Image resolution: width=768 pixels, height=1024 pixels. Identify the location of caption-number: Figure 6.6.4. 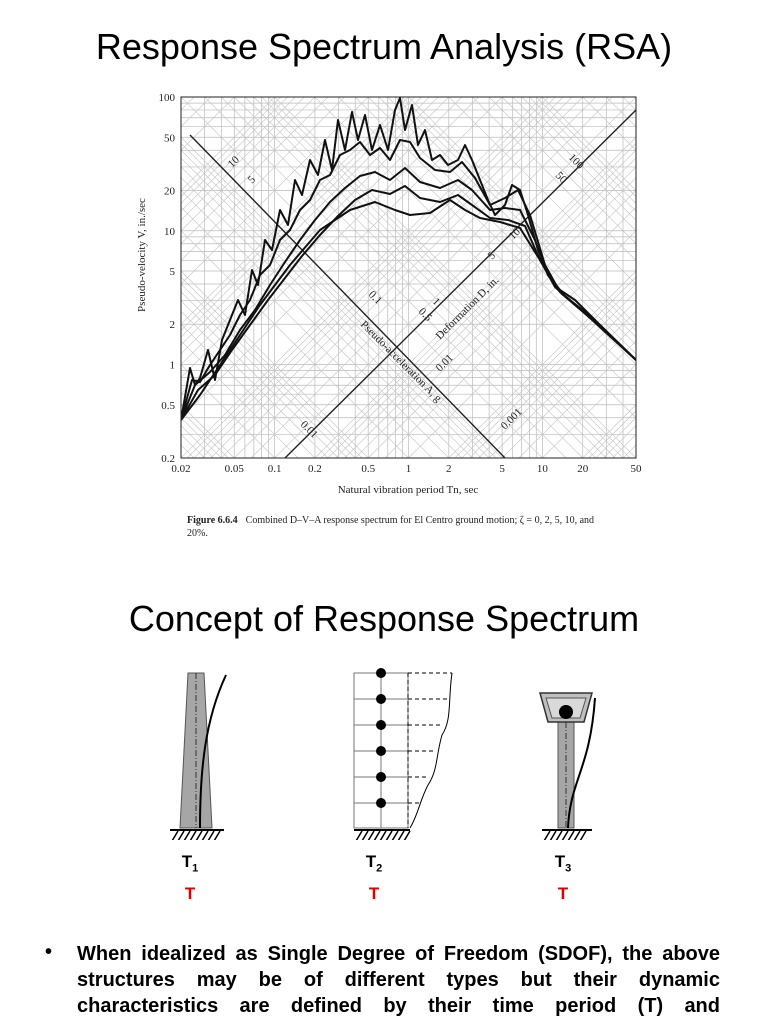
(212, 520).